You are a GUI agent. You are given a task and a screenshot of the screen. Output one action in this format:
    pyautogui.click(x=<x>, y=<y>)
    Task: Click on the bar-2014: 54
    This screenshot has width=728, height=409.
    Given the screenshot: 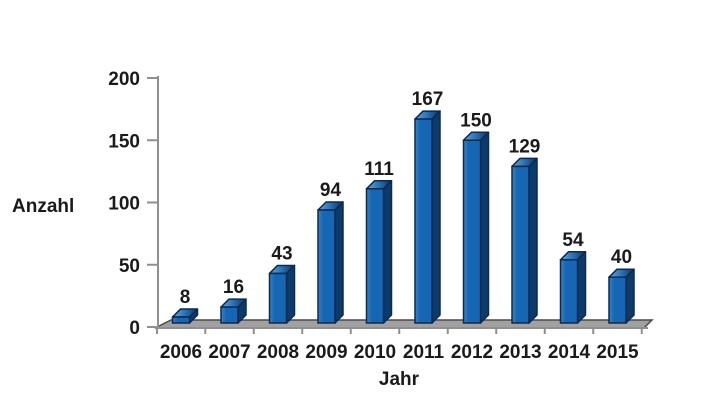 What is the action you would take?
    pyautogui.click(x=573, y=277)
    